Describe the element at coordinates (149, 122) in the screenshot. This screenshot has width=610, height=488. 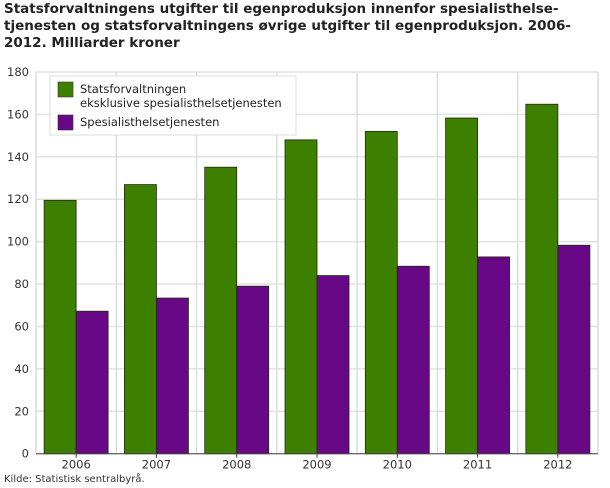
I see `legend-label: Spesialisthelsetjenesten` at that location.